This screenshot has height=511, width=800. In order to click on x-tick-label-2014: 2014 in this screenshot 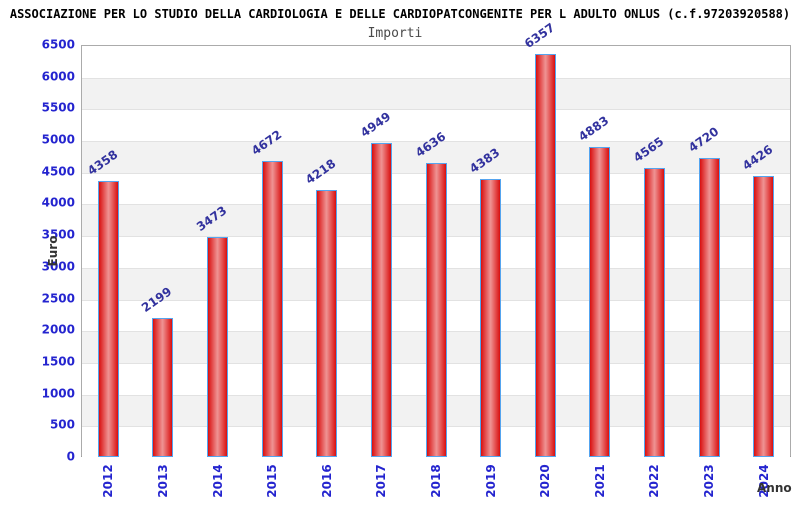, I will do `click(217, 481)`.